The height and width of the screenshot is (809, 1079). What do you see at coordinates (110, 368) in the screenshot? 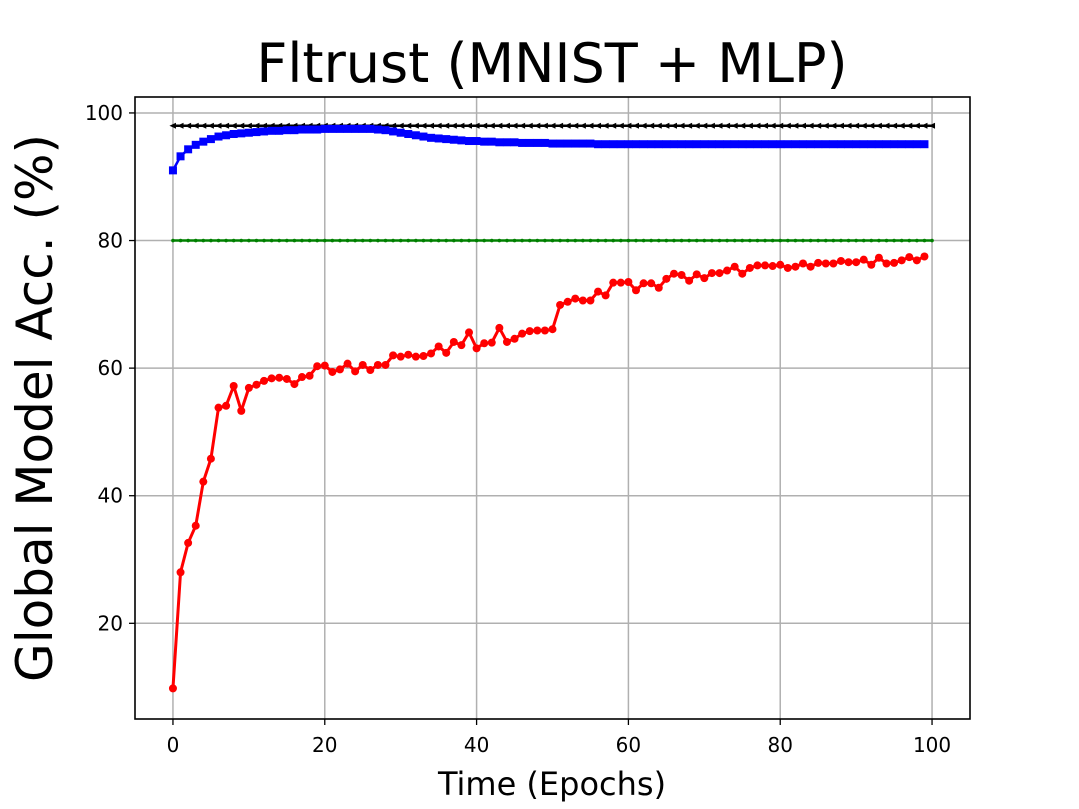
I see `y-tick-label-2: 60` at bounding box center [110, 368].